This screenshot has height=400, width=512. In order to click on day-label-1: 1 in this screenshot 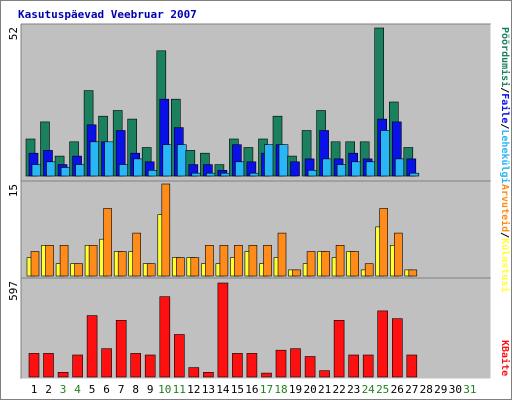, I will do `click(34, 389)`.